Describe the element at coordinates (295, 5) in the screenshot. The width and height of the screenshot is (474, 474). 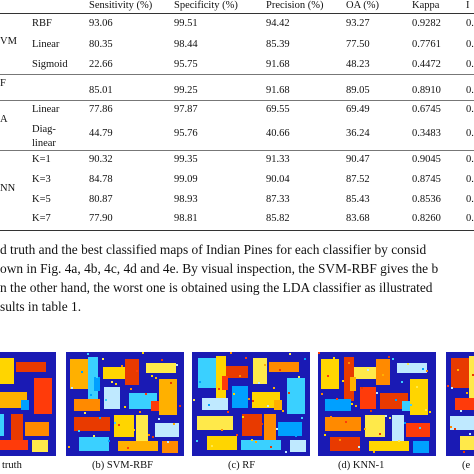
I see `header-precision: Precision (%)` at that location.